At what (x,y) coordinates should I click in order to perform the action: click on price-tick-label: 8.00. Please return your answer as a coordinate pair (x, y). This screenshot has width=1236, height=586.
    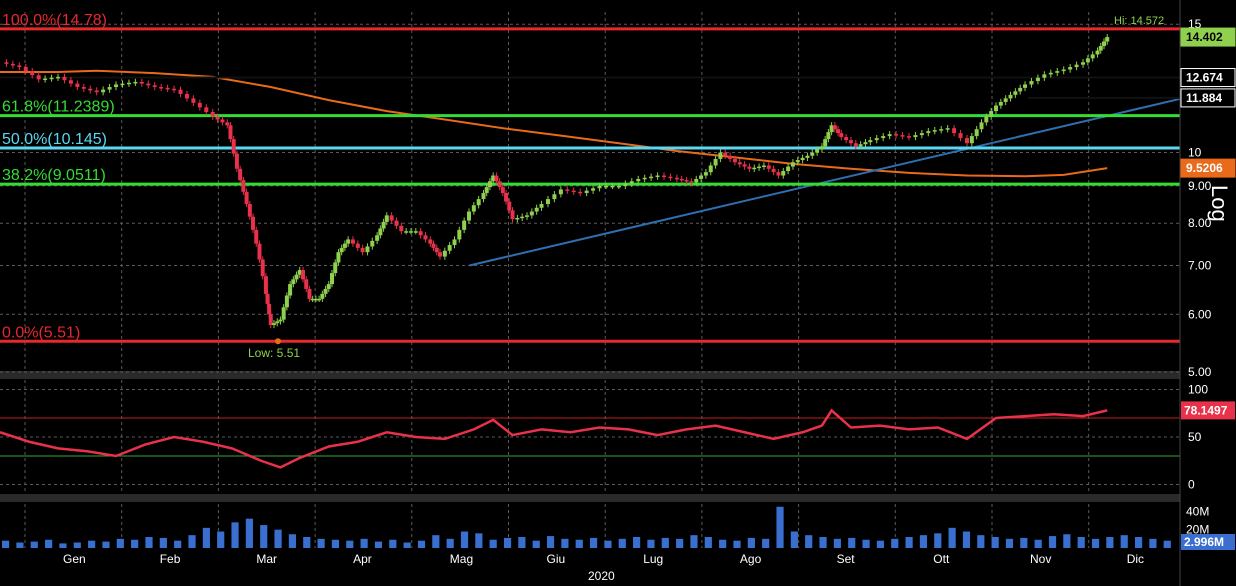
    Looking at the image, I should click on (1200, 223).